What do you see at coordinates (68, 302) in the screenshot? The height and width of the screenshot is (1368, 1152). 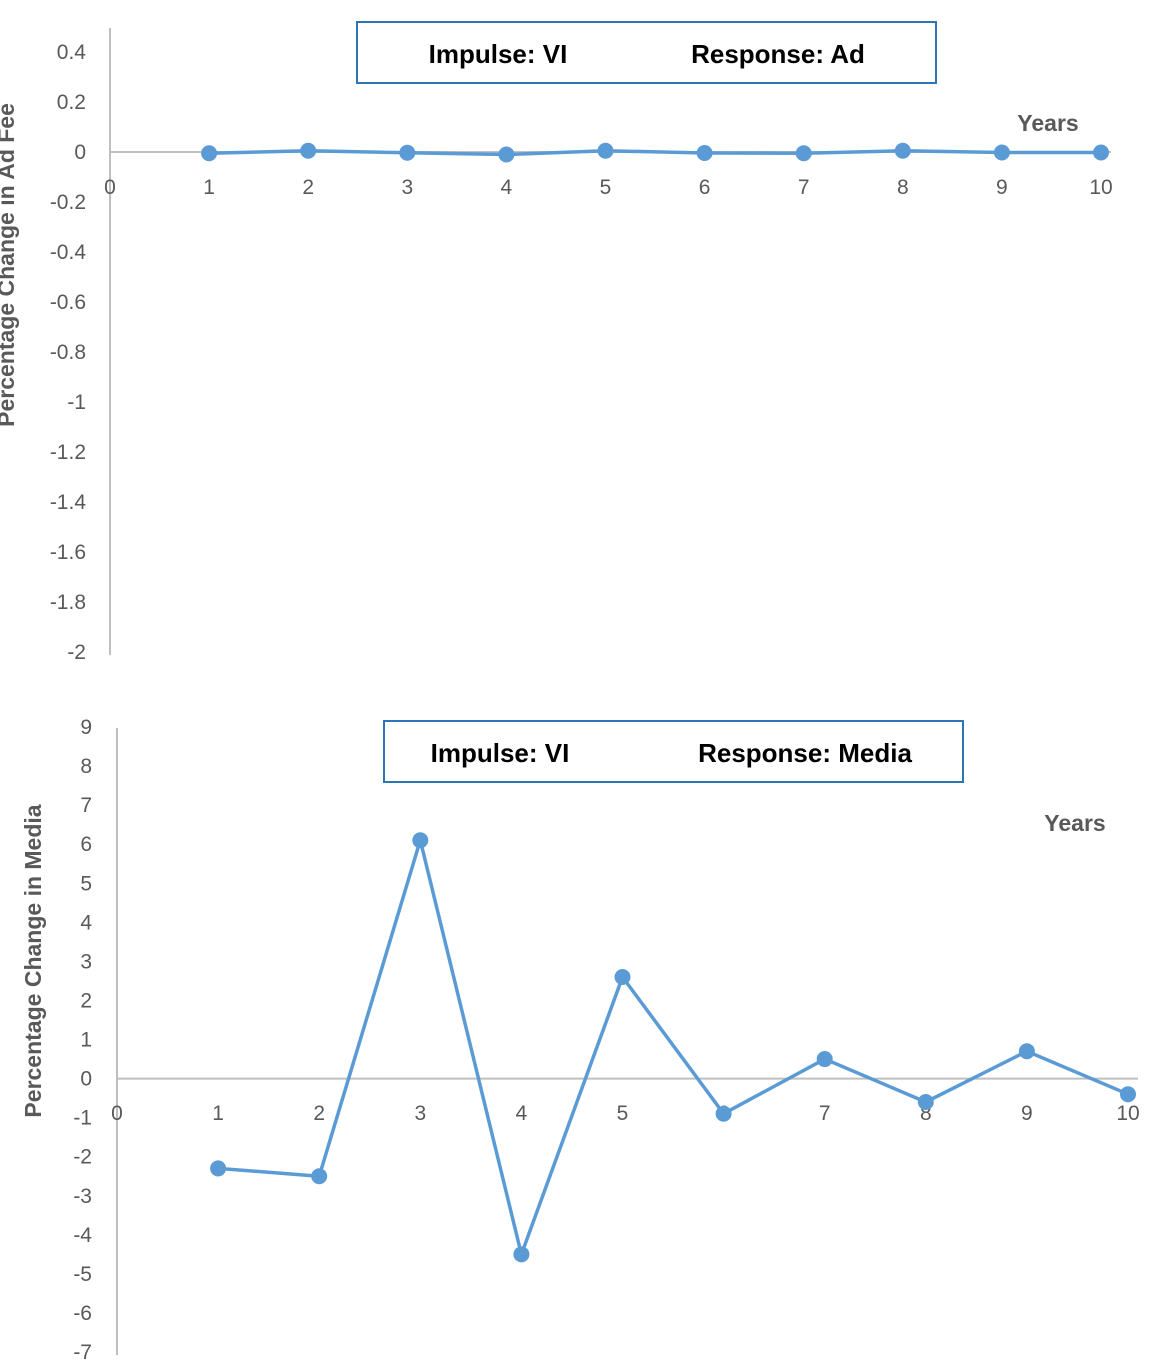 I see `y-tick-label: -0.6` at bounding box center [68, 302].